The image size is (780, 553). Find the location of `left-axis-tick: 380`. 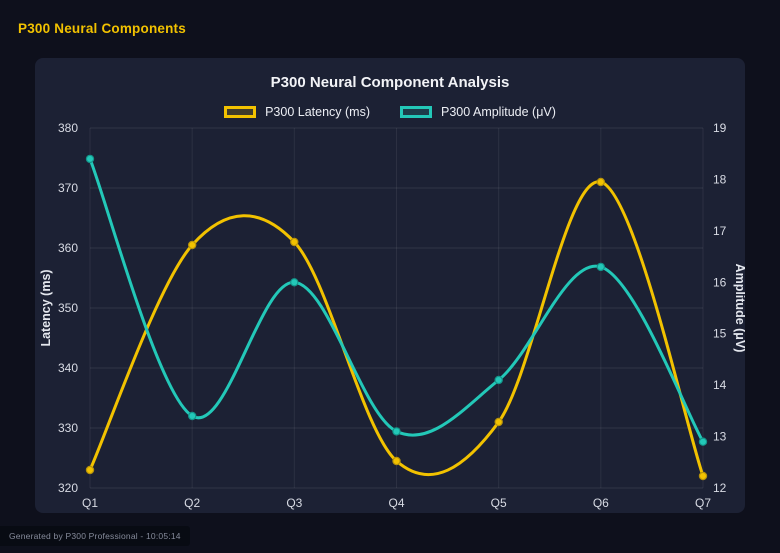

left-axis-tick: 380 is located at coordinates (68, 128).